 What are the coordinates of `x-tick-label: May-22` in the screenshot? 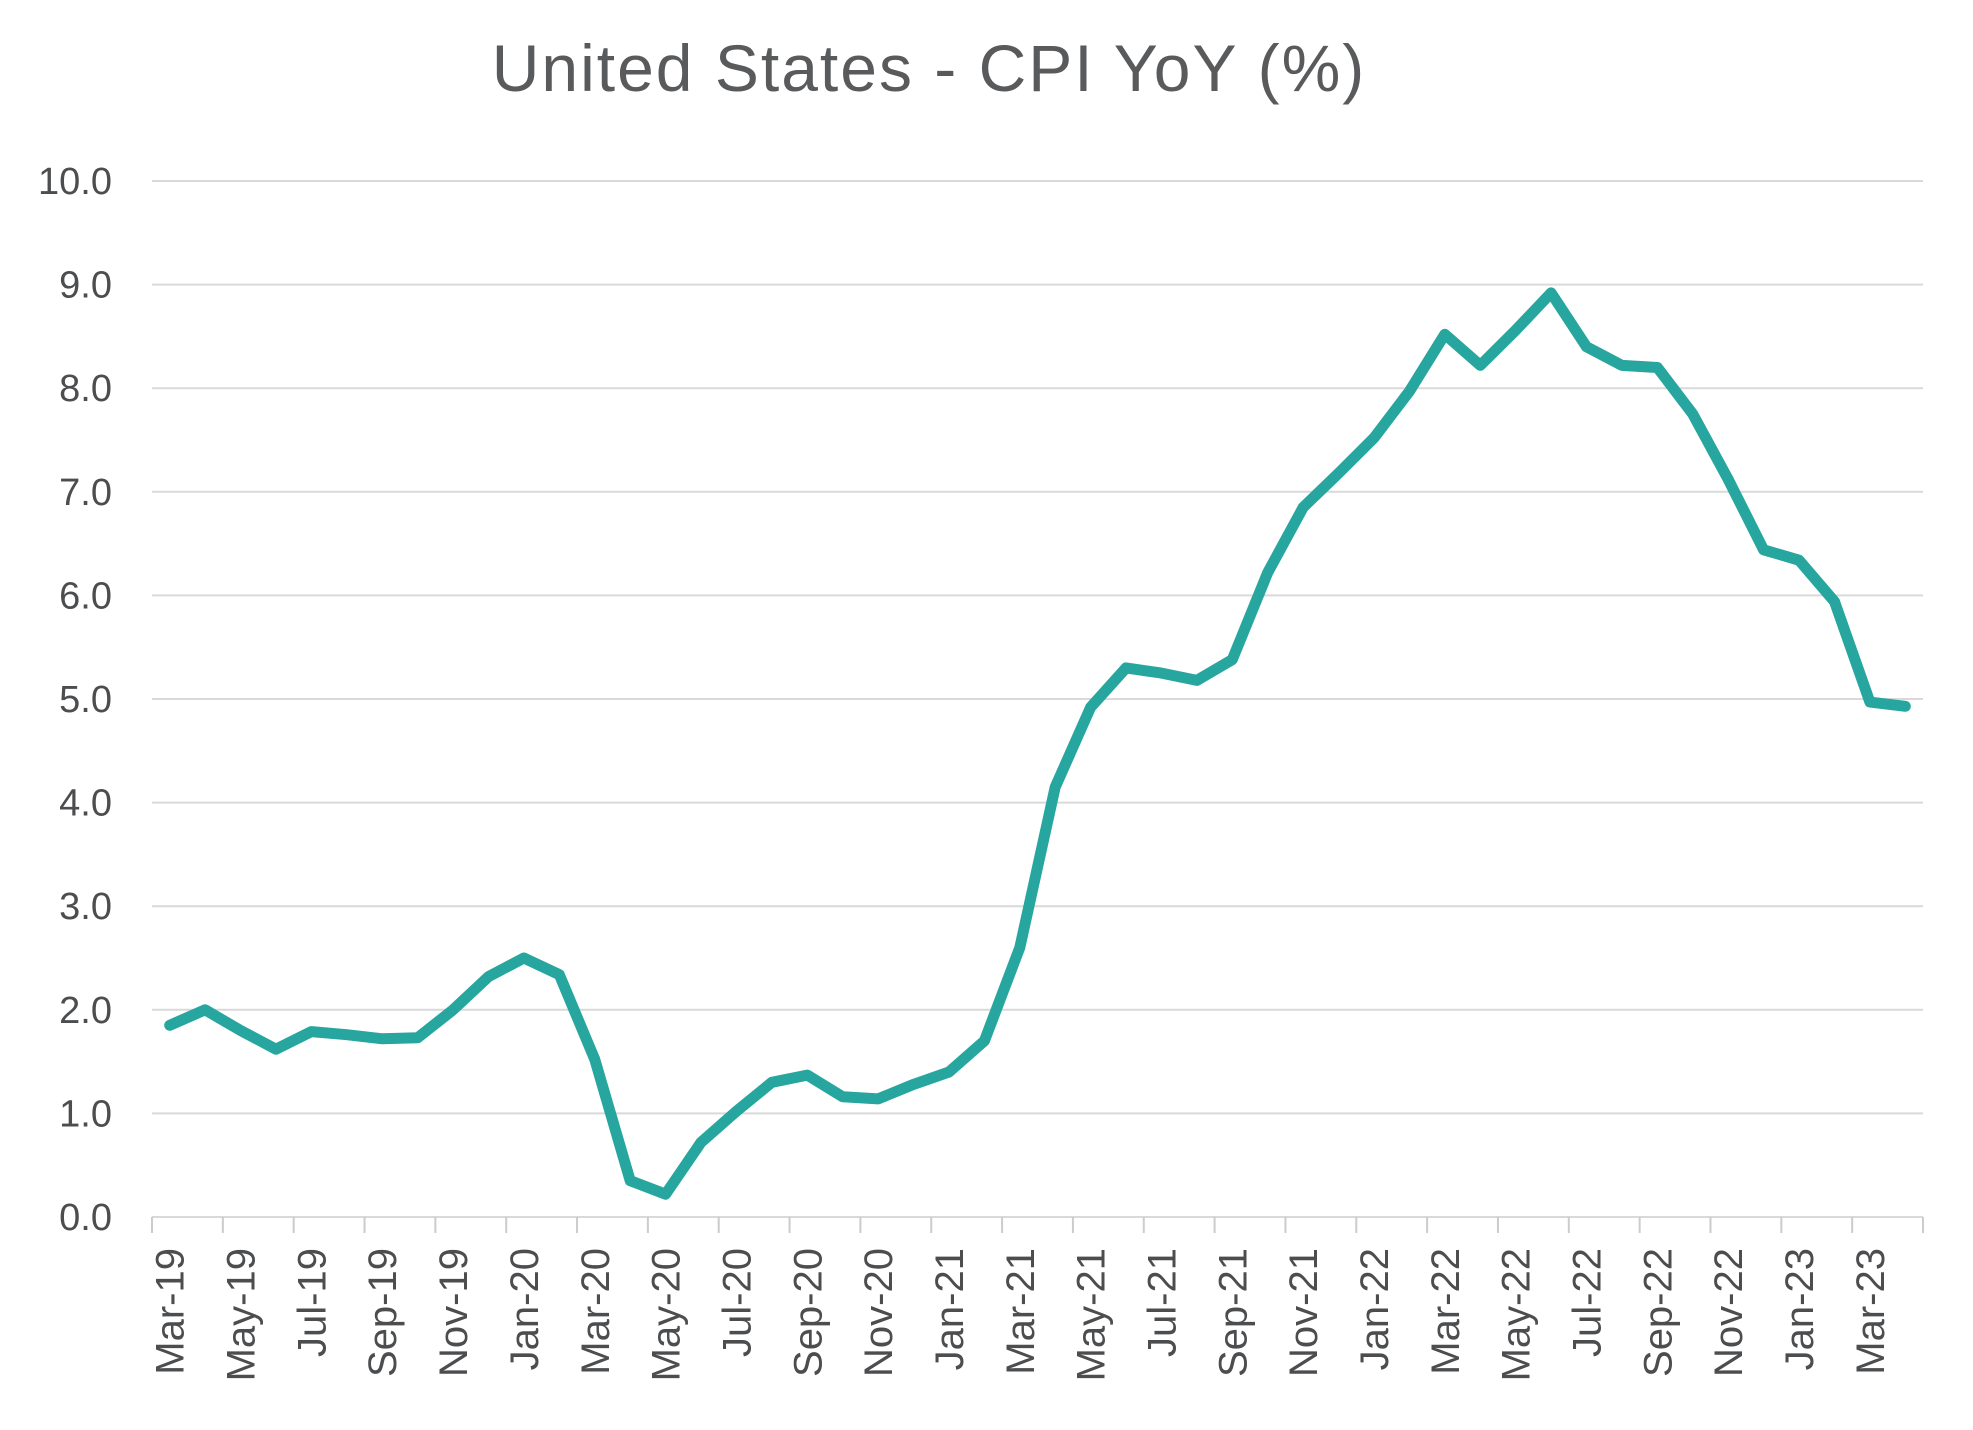 It's located at (1517, 1314).